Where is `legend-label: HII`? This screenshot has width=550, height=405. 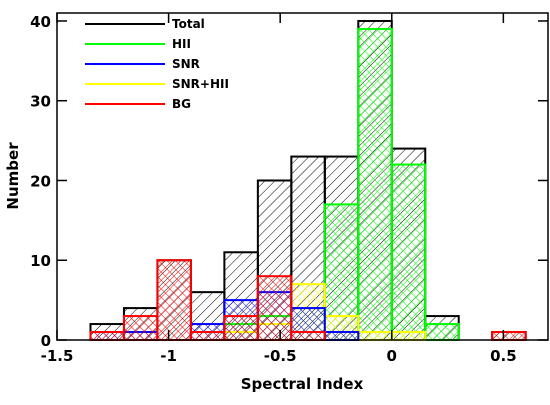 legend-label: HII is located at coordinates (181, 44).